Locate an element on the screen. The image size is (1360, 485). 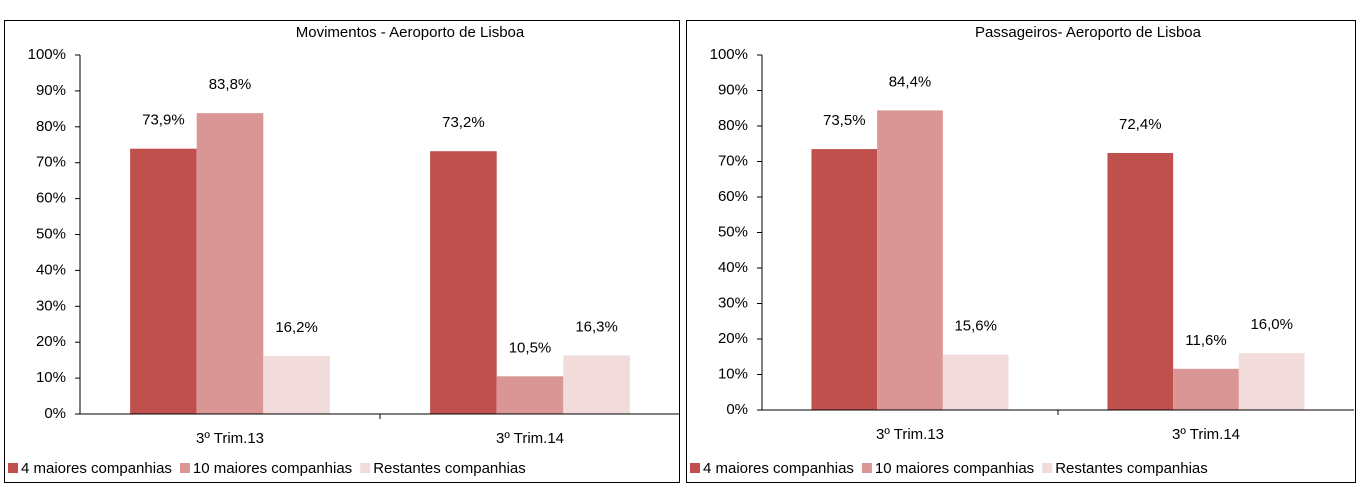
data-label: 15,6% is located at coordinates (975, 326).